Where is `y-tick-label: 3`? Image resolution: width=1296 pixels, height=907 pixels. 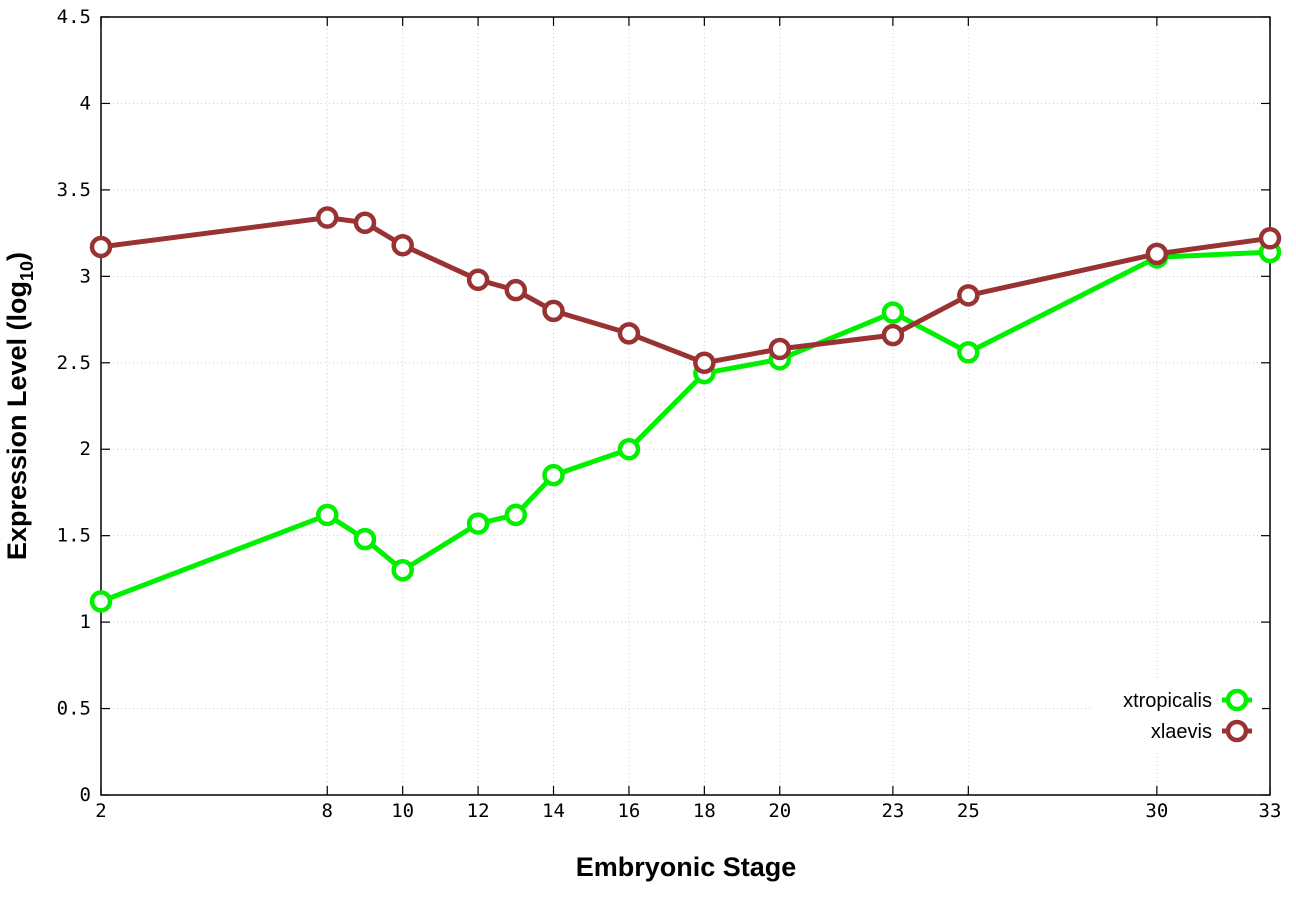
y-tick-label: 3 is located at coordinates (85, 276).